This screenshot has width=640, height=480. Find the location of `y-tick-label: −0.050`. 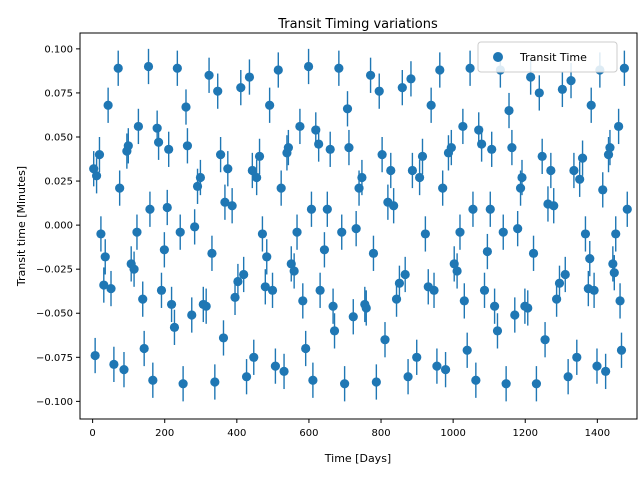

y-tick-label: −0.050 is located at coordinates (54, 314).